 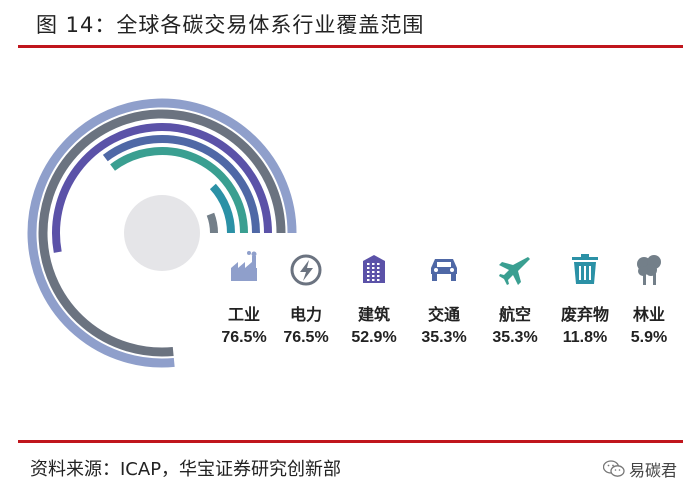 I want to click on arc-trash, so click(x=222, y=208).